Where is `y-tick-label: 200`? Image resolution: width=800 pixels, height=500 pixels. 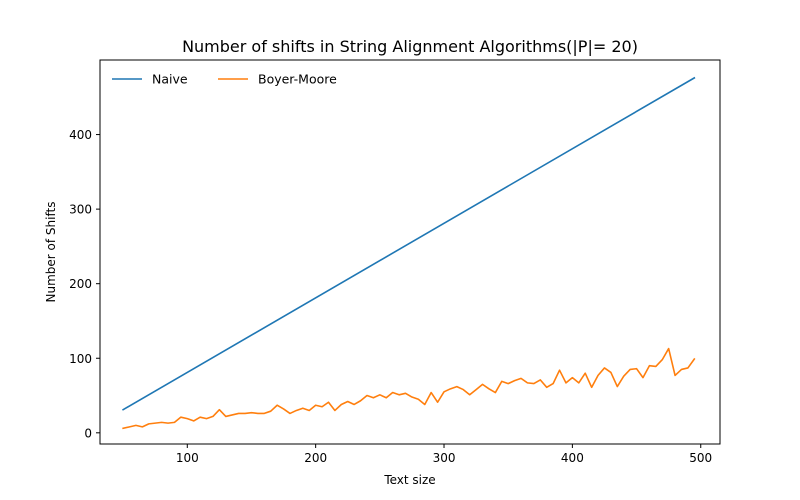 y-tick-label: 200 is located at coordinates (80, 284).